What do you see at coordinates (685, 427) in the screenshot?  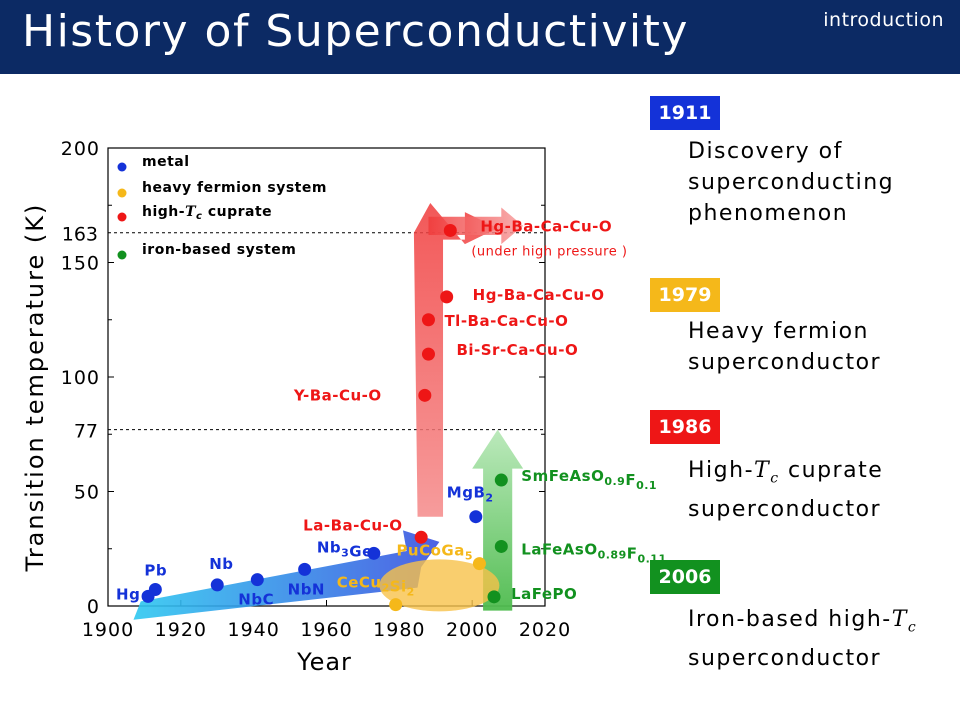 I see `year-badge-1986: 1986` at bounding box center [685, 427].